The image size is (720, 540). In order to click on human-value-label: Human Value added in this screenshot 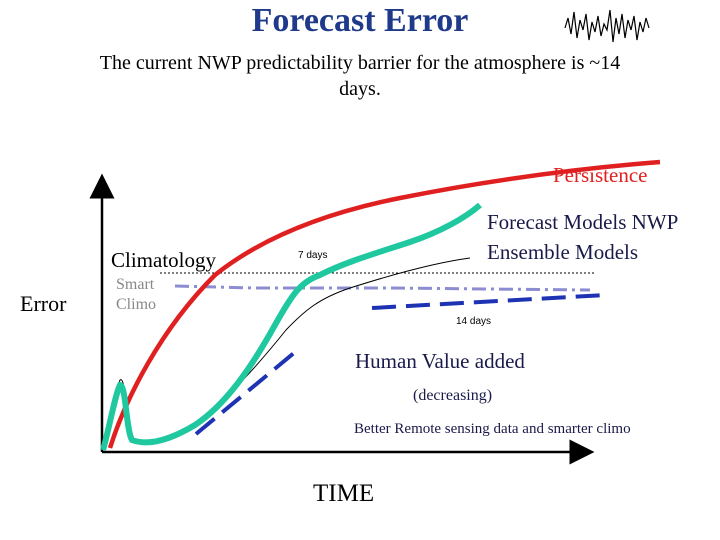, I will do `click(440, 361)`.